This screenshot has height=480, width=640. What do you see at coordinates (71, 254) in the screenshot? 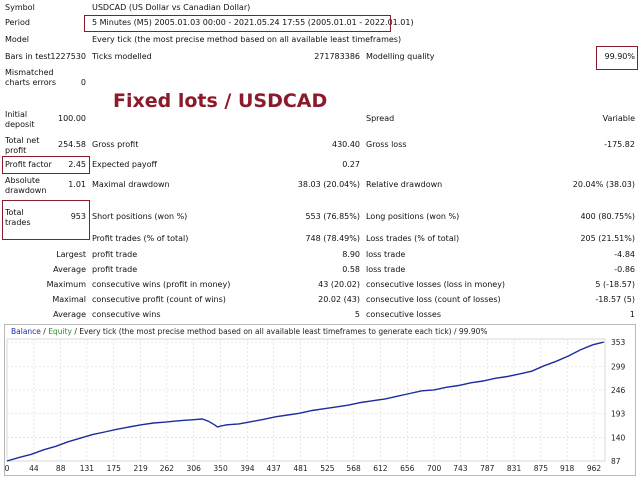
I see `largest-label: Largest` at bounding box center [71, 254].